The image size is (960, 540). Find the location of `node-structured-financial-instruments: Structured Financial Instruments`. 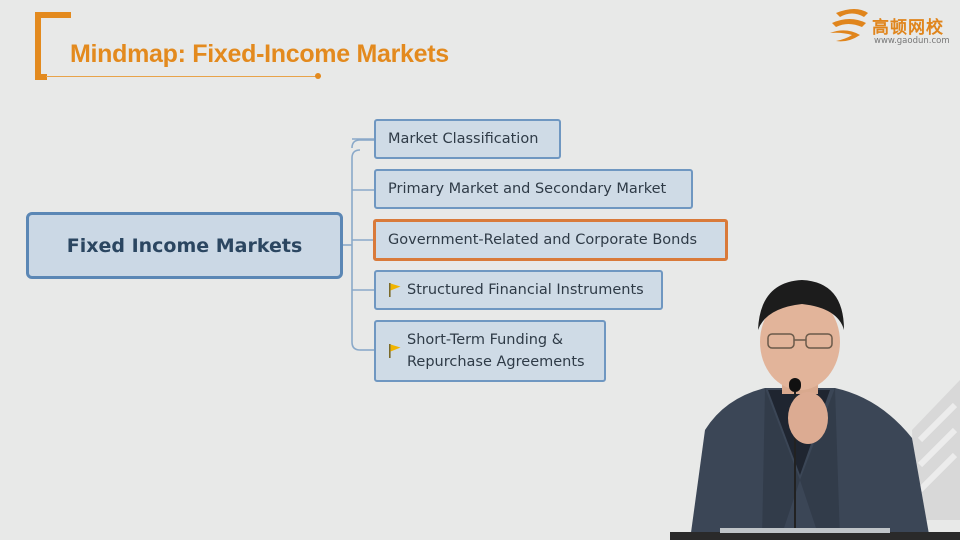

node-structured-financial-instruments: Structured Financial Instruments is located at coordinates (518, 290).